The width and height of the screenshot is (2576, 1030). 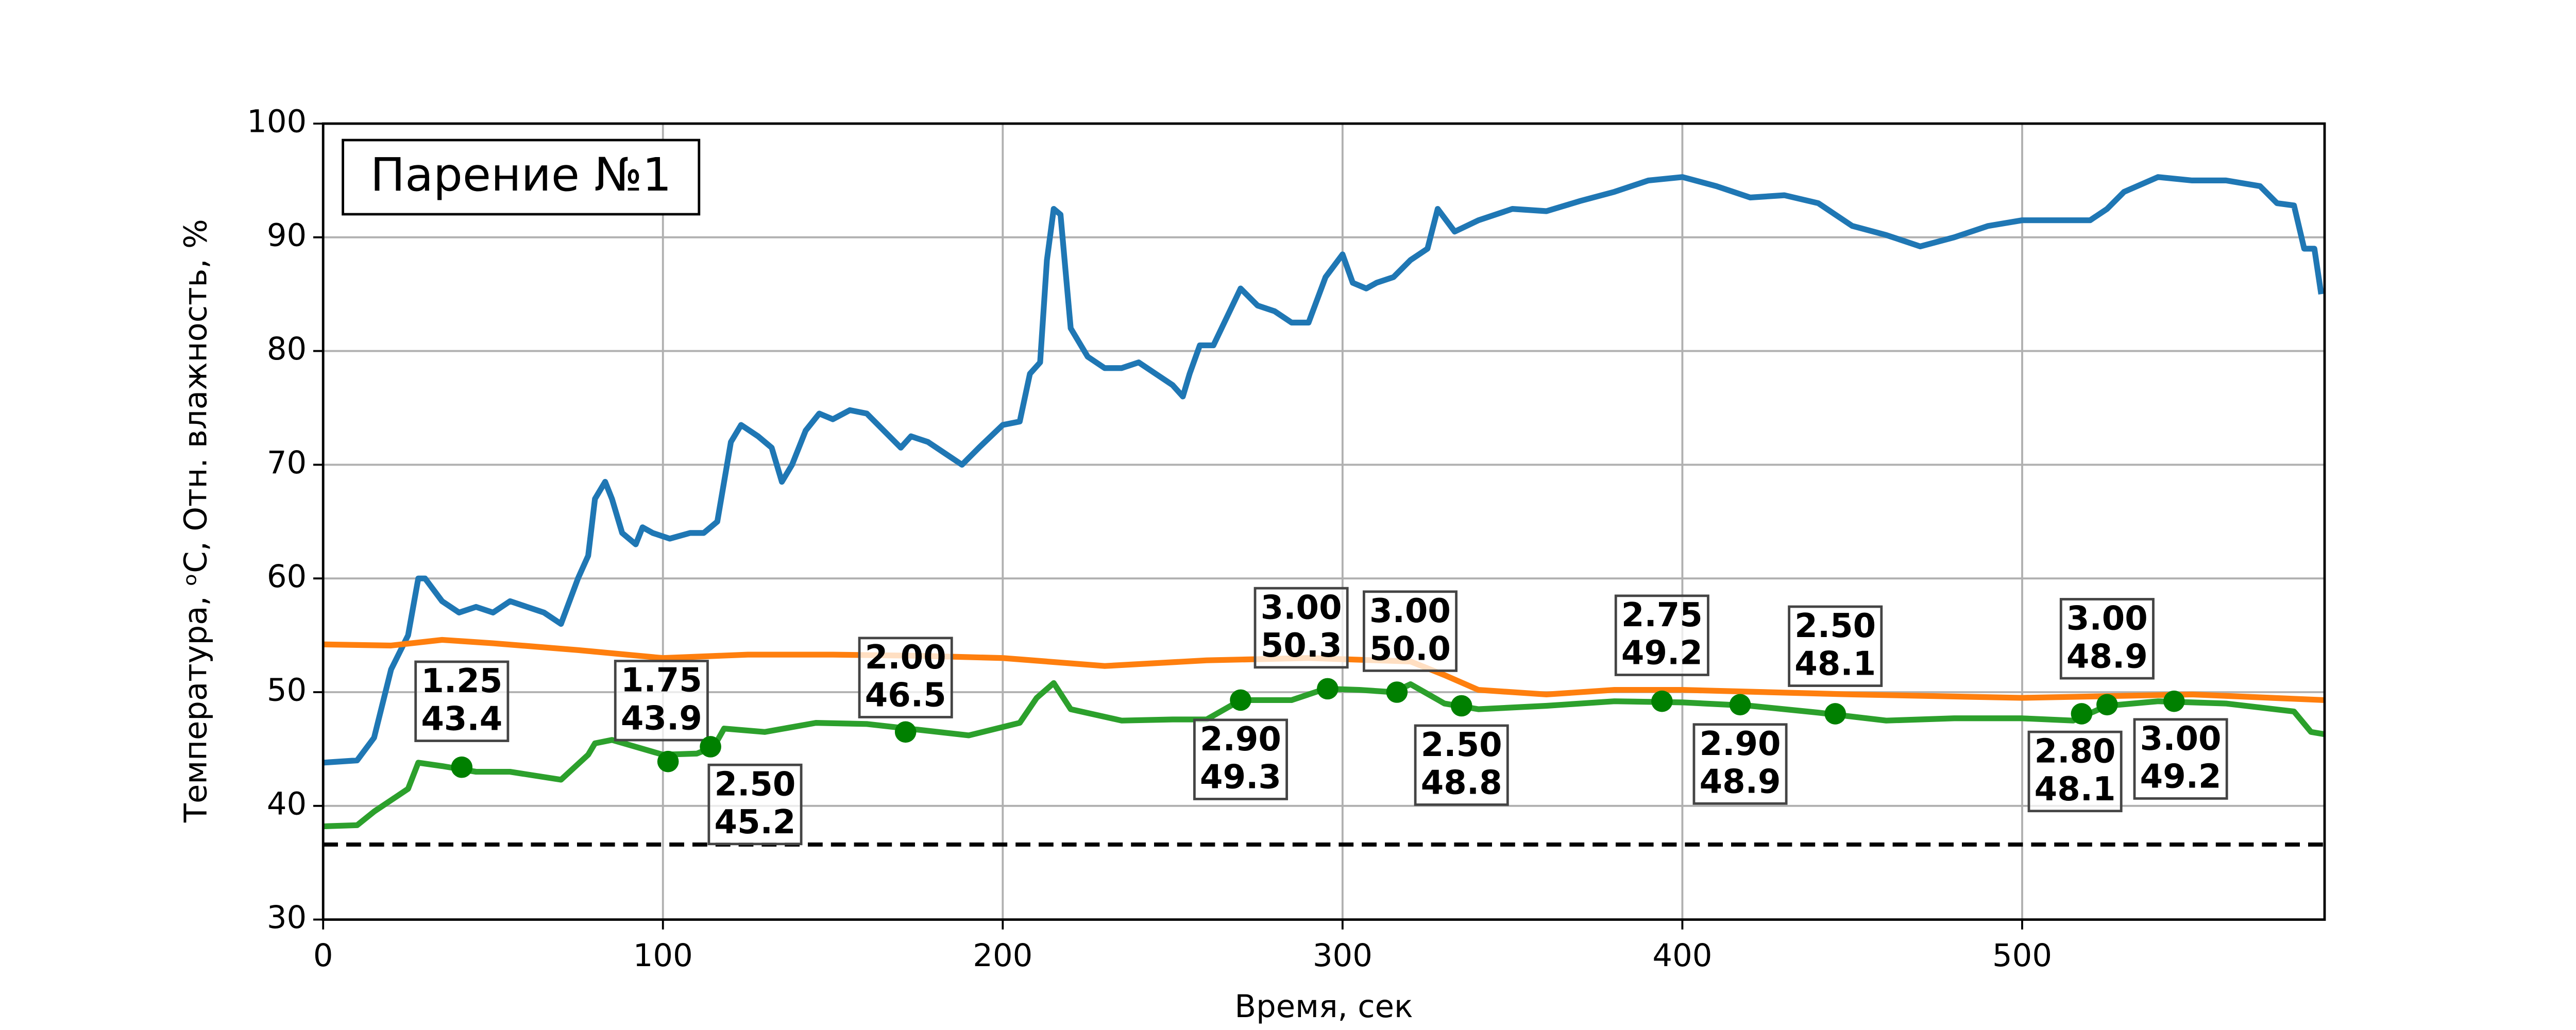 What do you see at coordinates (1003, 956) in the screenshot?
I see `x-tick-label: 200` at bounding box center [1003, 956].